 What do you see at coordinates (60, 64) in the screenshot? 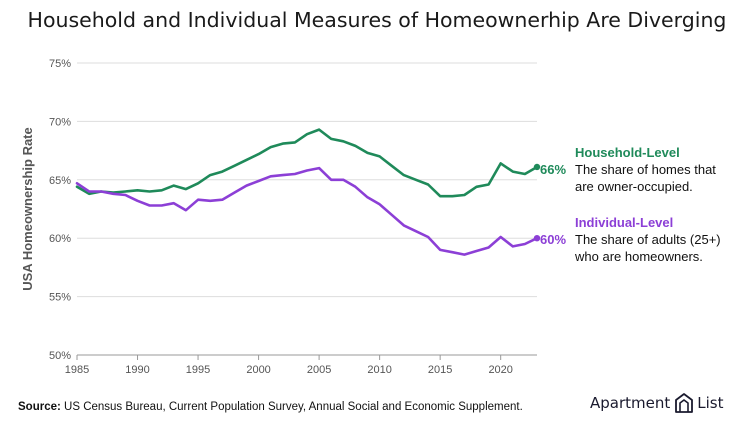
I see `y-tick-label: 75%` at bounding box center [60, 64].